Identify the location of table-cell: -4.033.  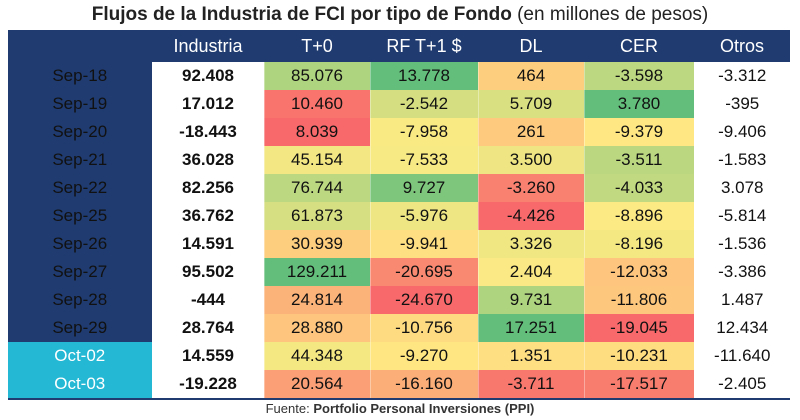
(638, 188).